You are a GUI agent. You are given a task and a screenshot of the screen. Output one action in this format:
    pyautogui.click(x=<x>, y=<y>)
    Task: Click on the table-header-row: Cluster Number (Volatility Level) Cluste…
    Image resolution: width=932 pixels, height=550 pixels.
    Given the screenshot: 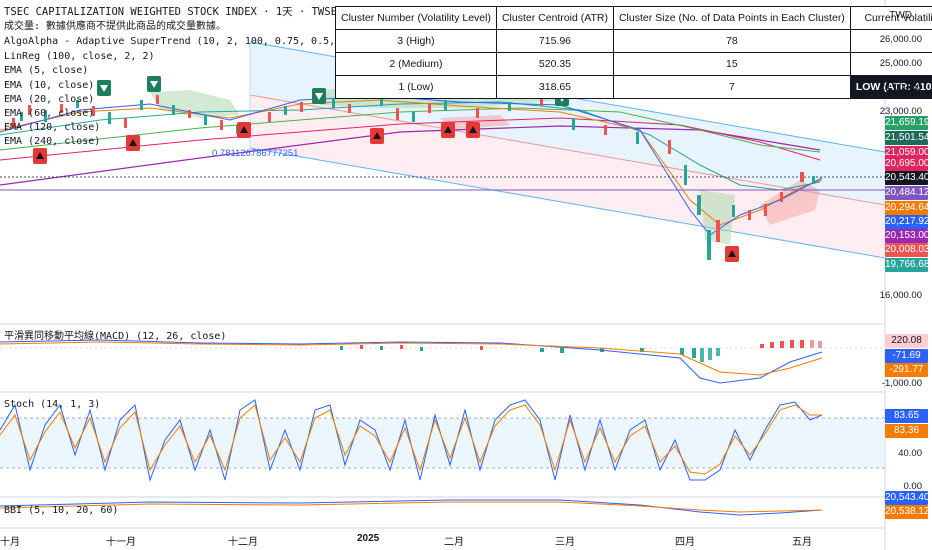 What is the action you would take?
    pyautogui.click(x=633, y=18)
    